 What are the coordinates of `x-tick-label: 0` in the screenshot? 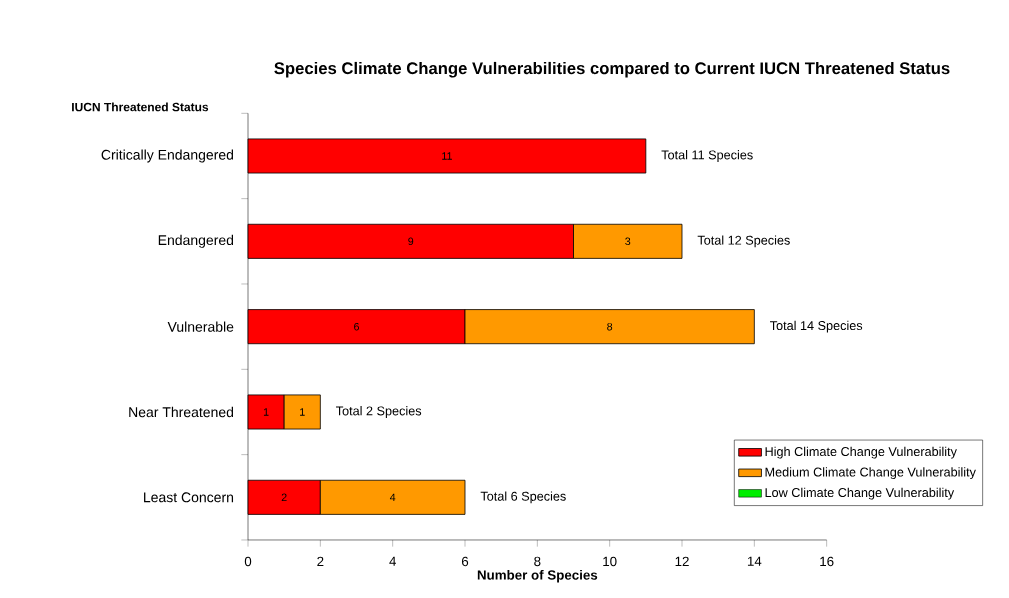 It's located at (248, 561).